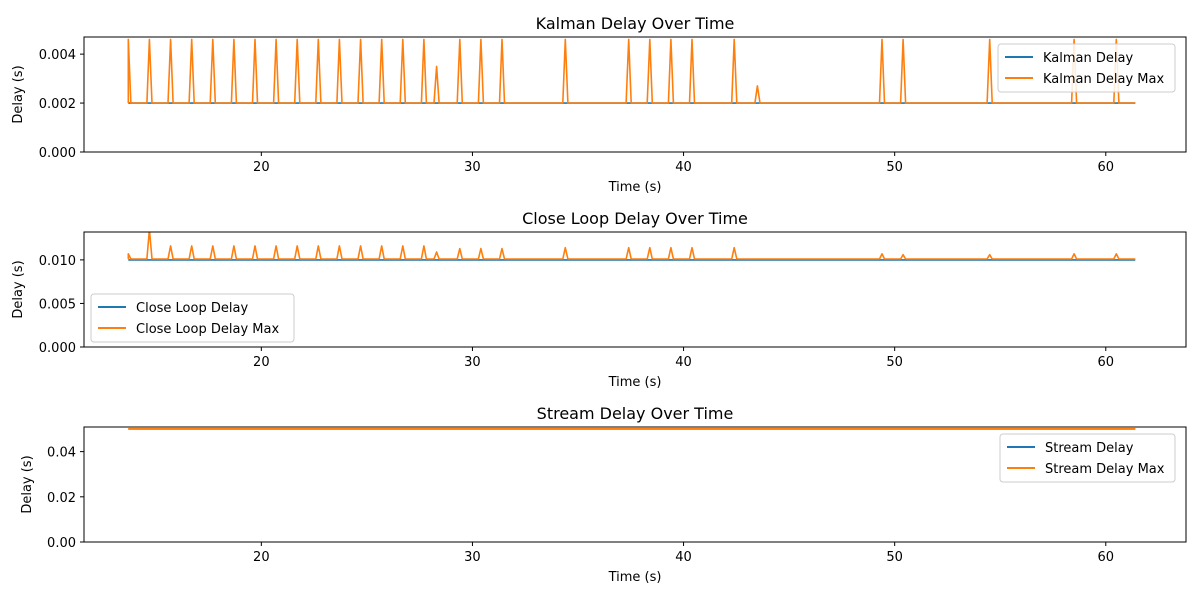  Describe the element at coordinates (1103, 79) in the screenshot. I see `legend-label: Kalman Delay Max` at that location.